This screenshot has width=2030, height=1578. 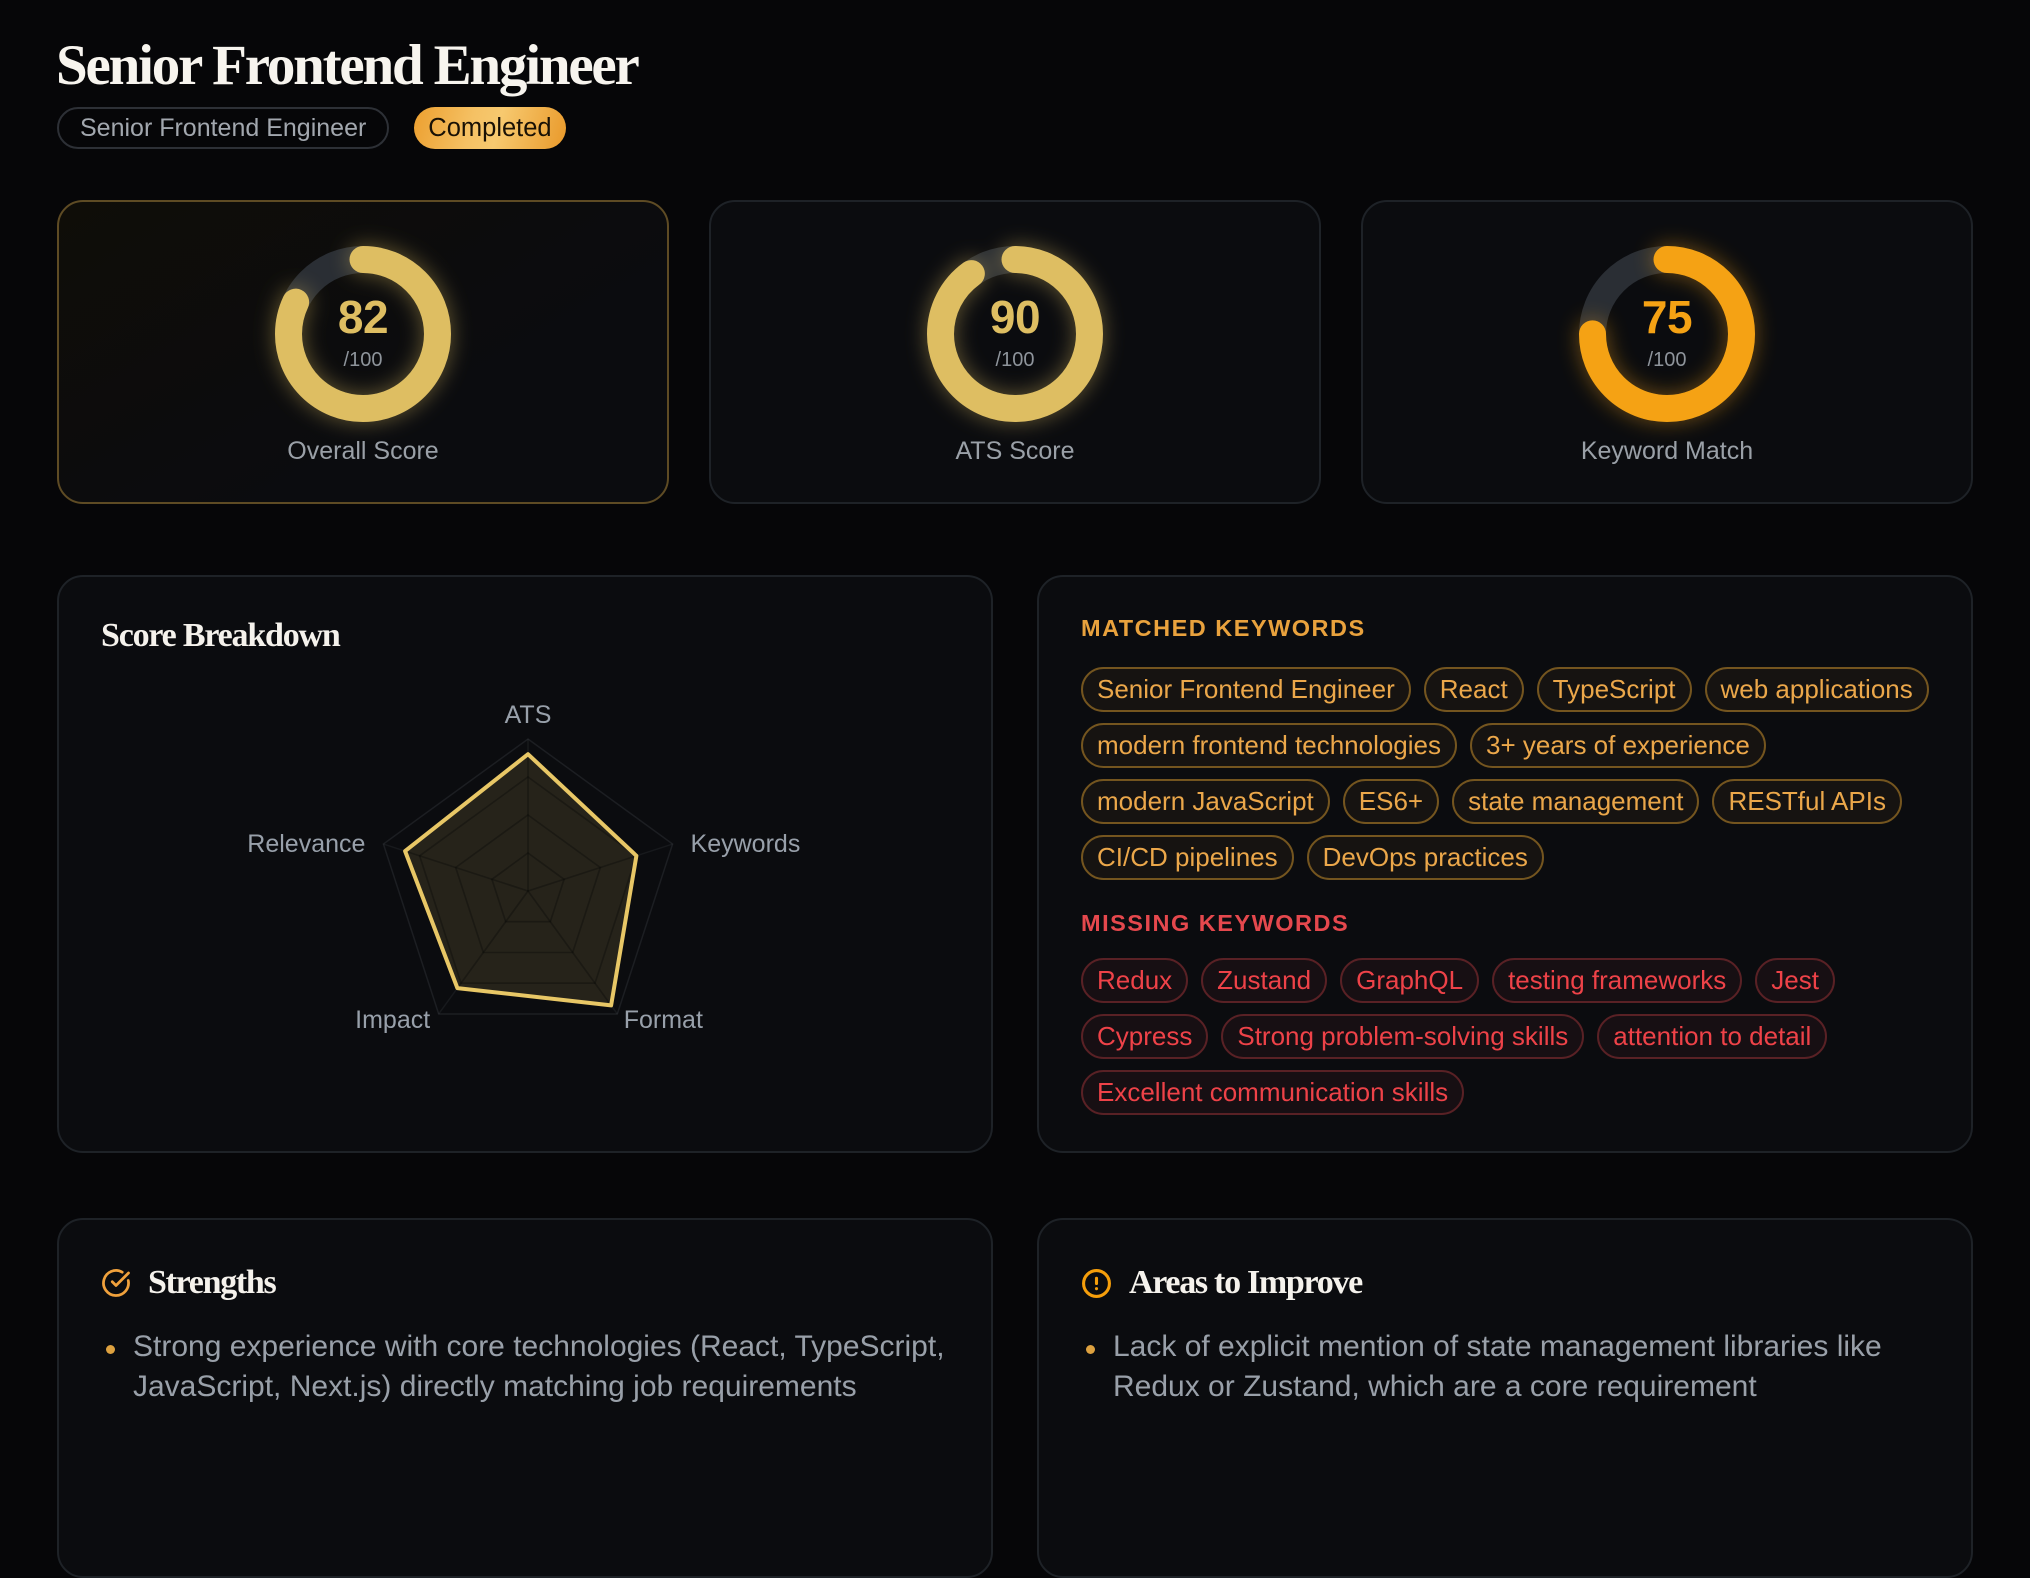 What do you see at coordinates (392, 1020) in the screenshot?
I see `svg-text: Impact` at bounding box center [392, 1020].